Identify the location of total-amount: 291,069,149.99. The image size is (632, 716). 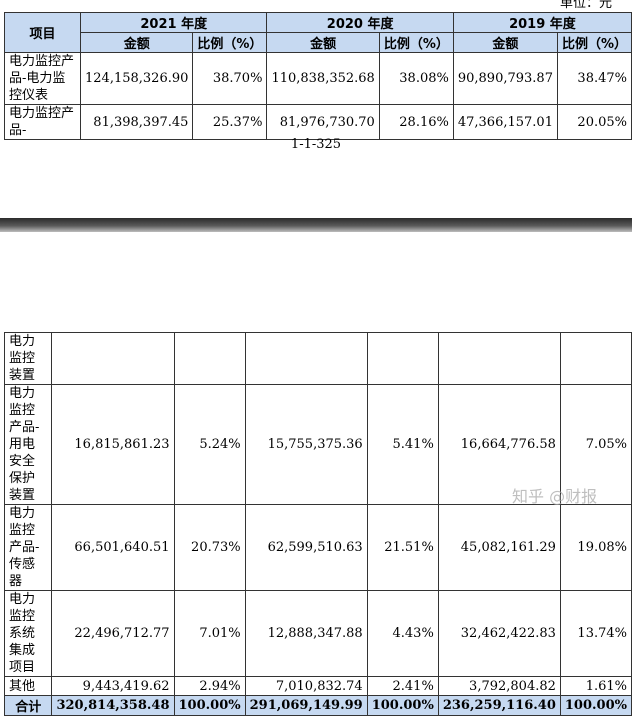
(306, 705).